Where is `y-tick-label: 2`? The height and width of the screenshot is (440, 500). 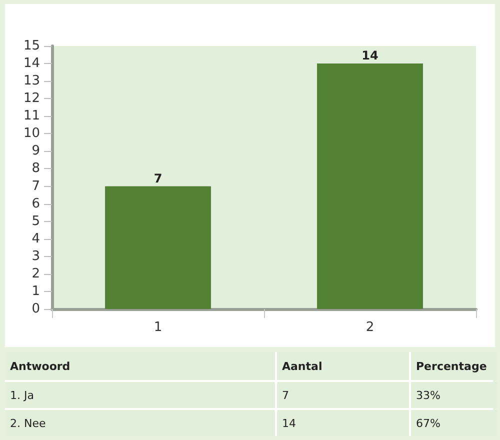
y-tick-label: 2 is located at coordinates (36, 274).